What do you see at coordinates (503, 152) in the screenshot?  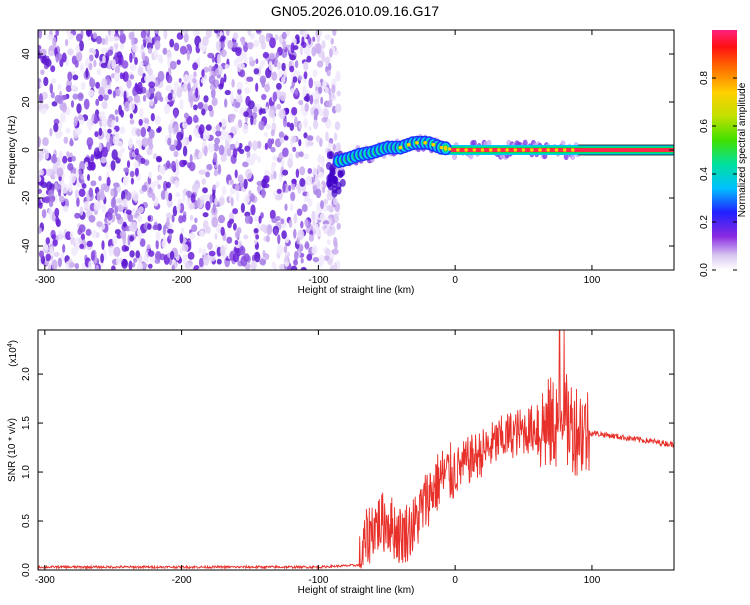 I see `spectrogram-signal-track` at bounding box center [503, 152].